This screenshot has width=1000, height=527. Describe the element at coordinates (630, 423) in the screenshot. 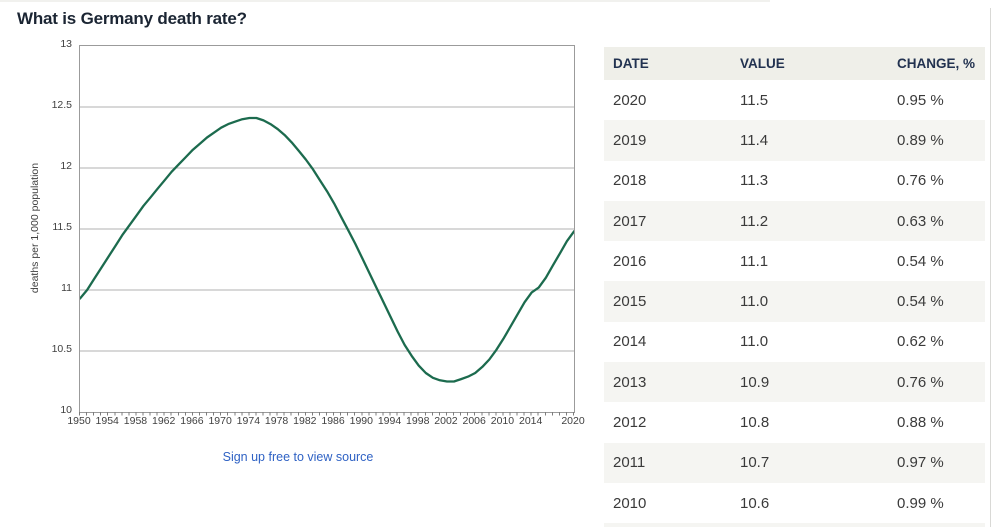

I see `date-cell: 2012` at that location.